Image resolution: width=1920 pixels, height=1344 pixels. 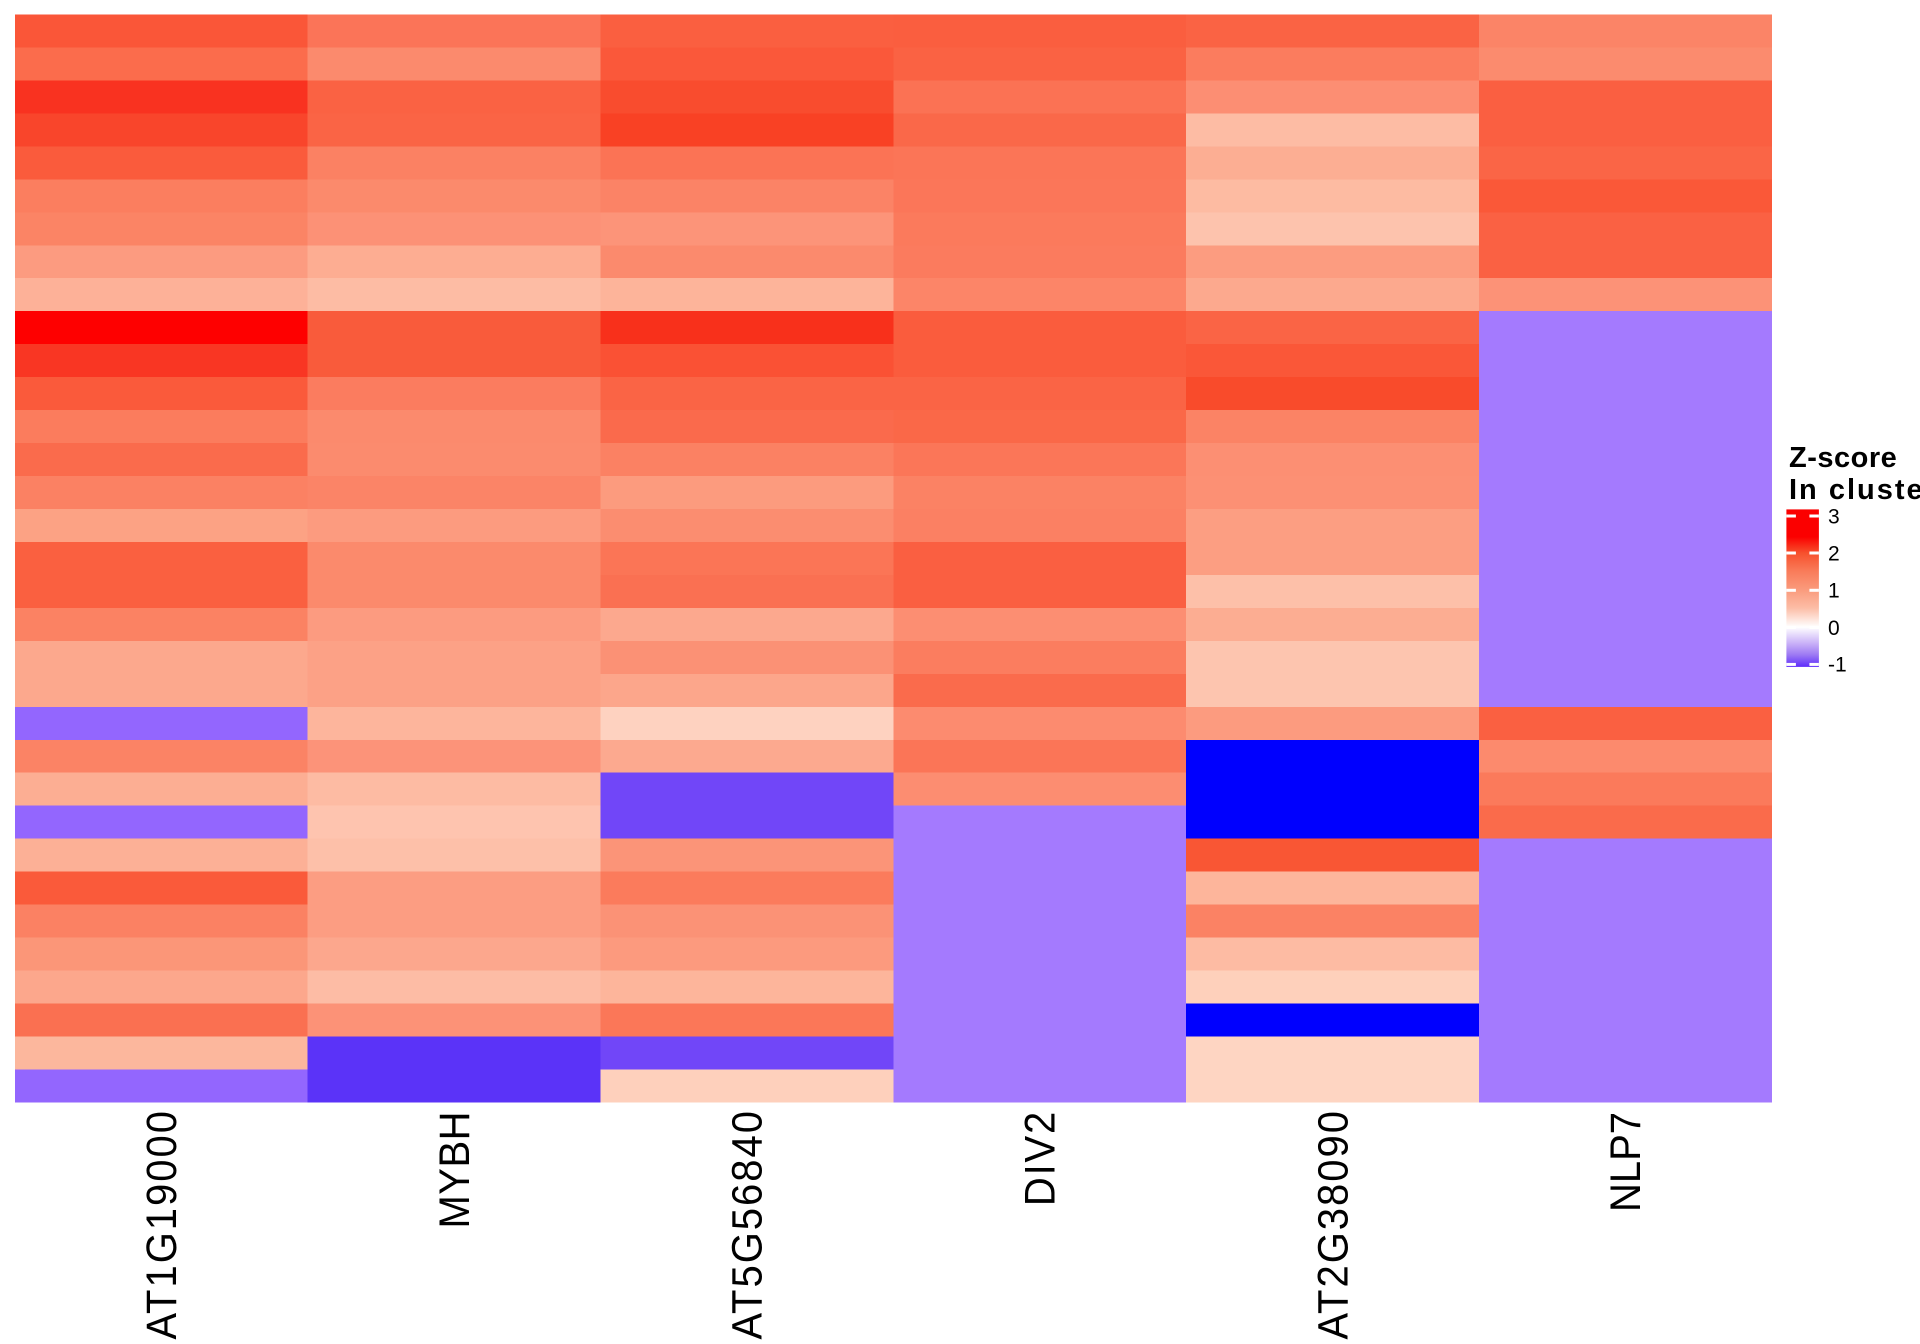 I want to click on svg-text: AT2G38090, so click(x=1333, y=1224).